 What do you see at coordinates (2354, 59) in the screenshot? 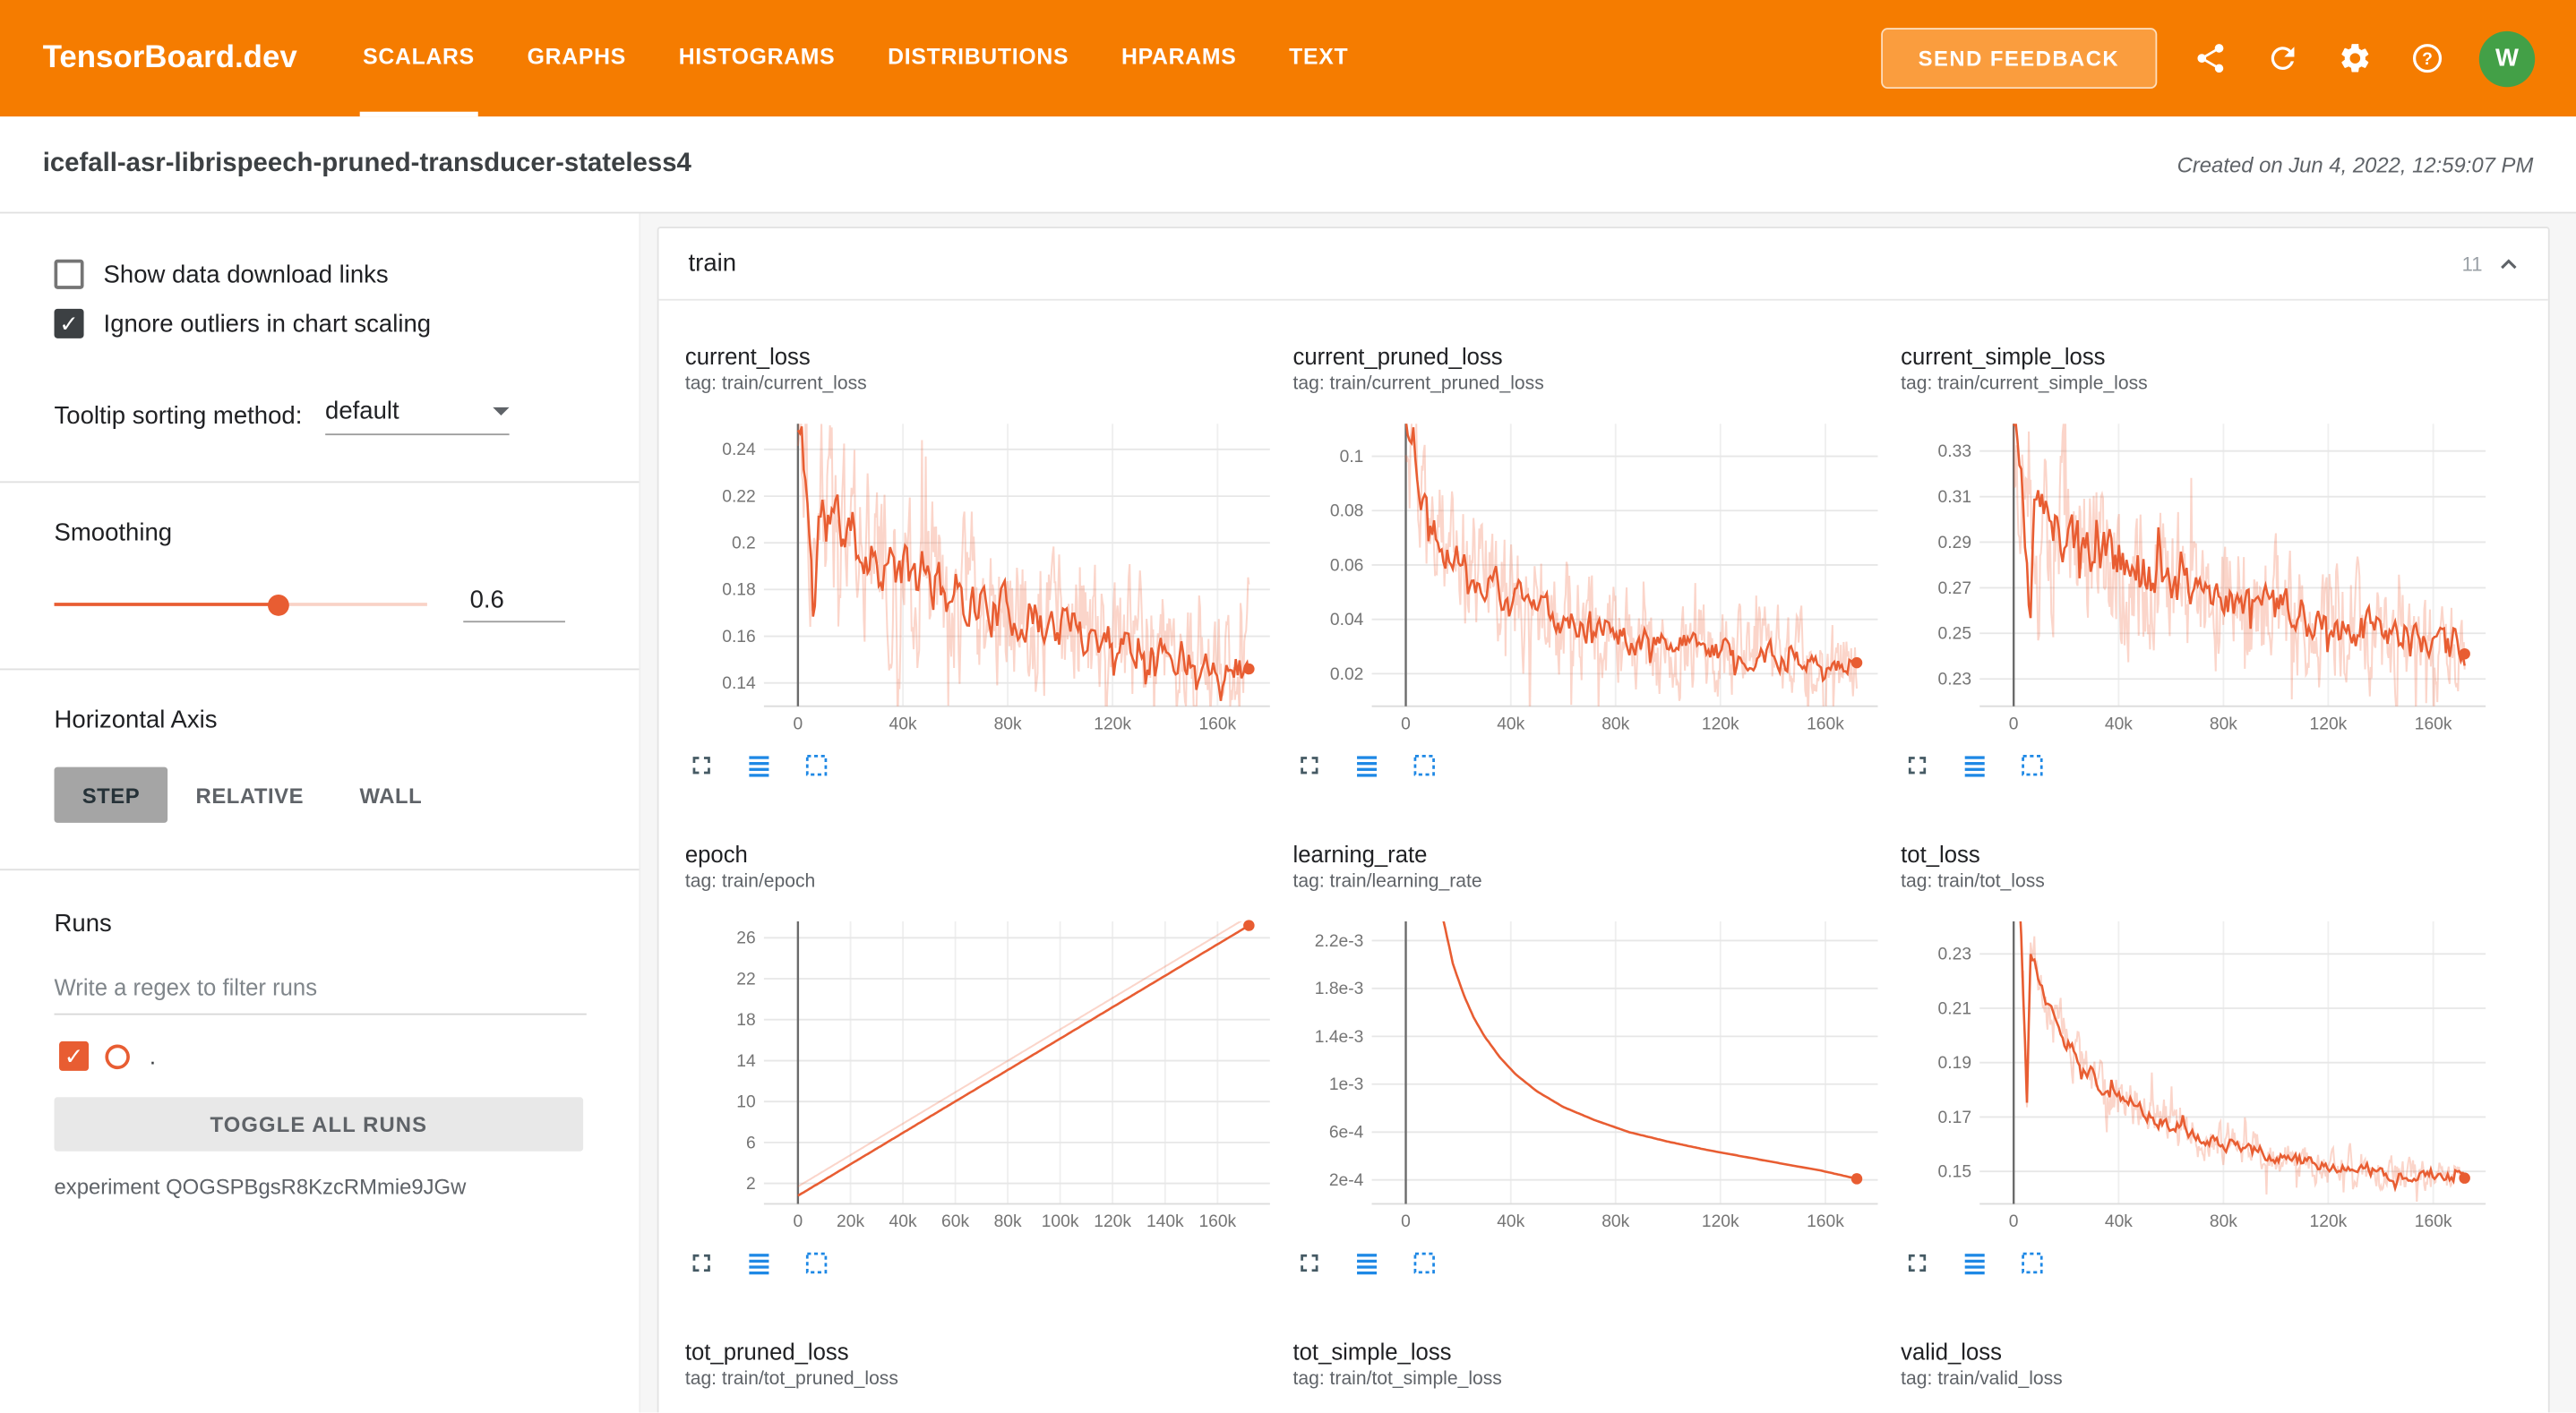
I see `settings-icon` at bounding box center [2354, 59].